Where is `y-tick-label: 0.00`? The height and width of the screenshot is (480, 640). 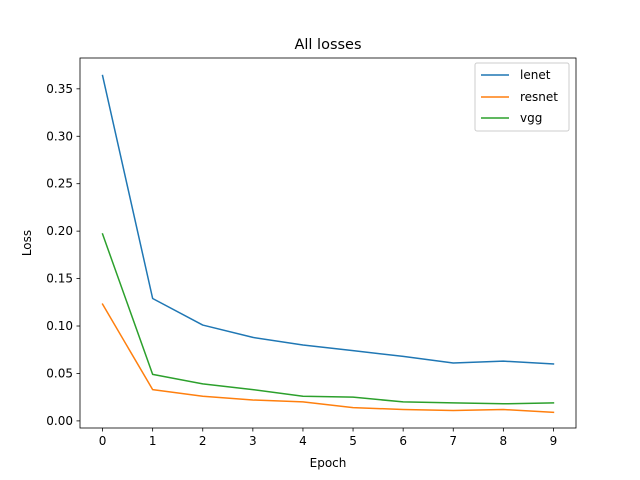 y-tick-label: 0.00 is located at coordinates (59, 421).